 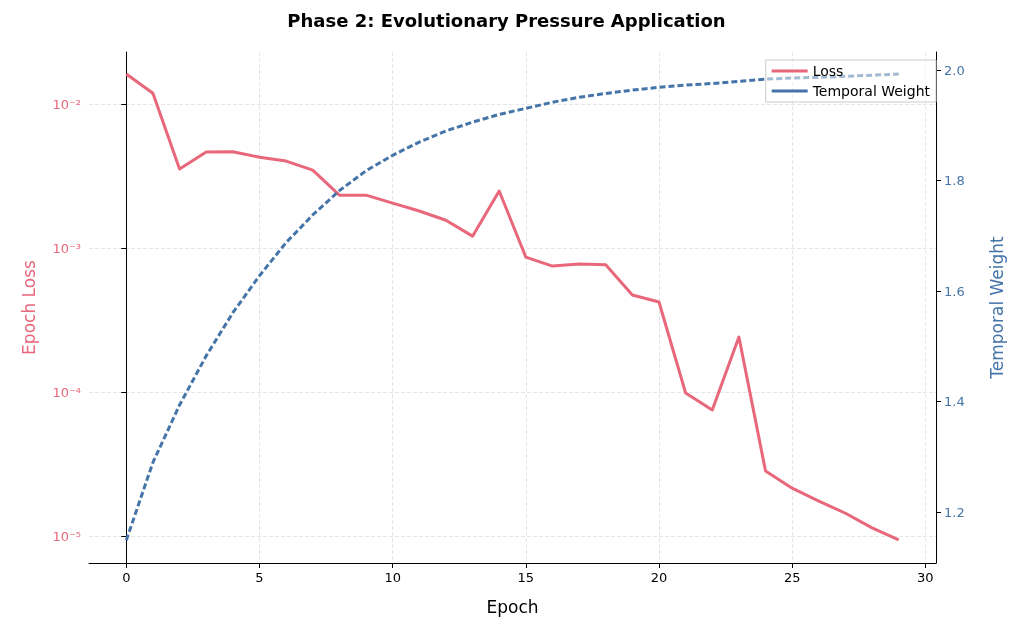 What do you see at coordinates (954, 70) in the screenshot?
I see `y2-tick-label: 2.0` at bounding box center [954, 70].